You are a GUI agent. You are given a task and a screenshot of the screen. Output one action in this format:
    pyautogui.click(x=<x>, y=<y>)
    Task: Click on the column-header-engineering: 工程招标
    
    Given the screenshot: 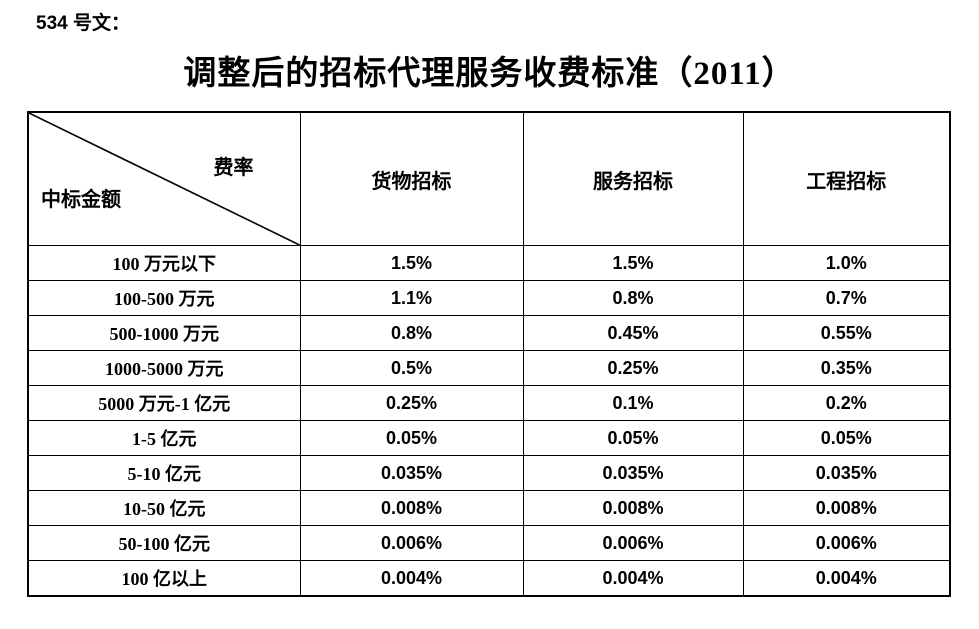 What is the action you would take?
    pyautogui.click(x=846, y=178)
    